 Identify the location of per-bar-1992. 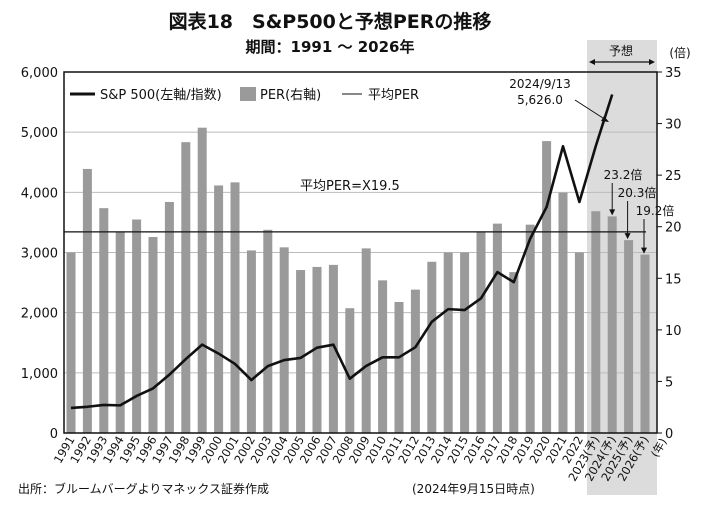
(87, 301).